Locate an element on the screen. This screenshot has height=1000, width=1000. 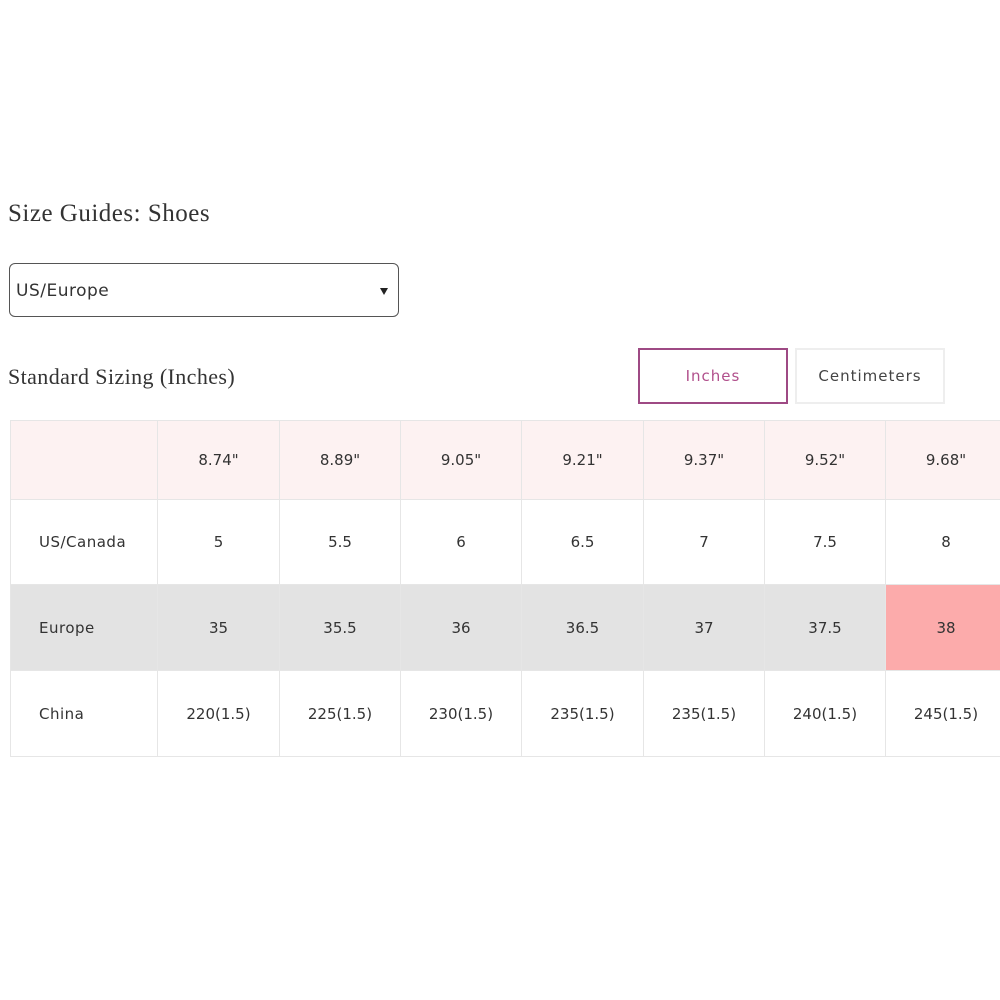
table-cell: 35.5 is located at coordinates (340, 628).